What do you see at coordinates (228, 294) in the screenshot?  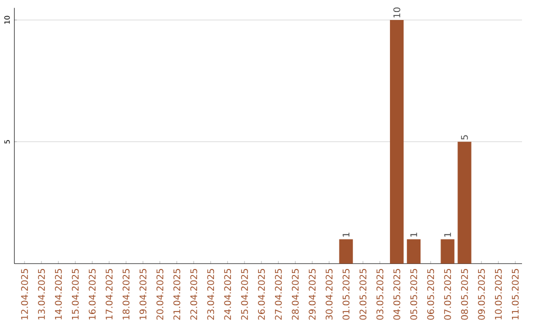 I see `x-tick-label: 24.04.2025` at bounding box center [228, 294].